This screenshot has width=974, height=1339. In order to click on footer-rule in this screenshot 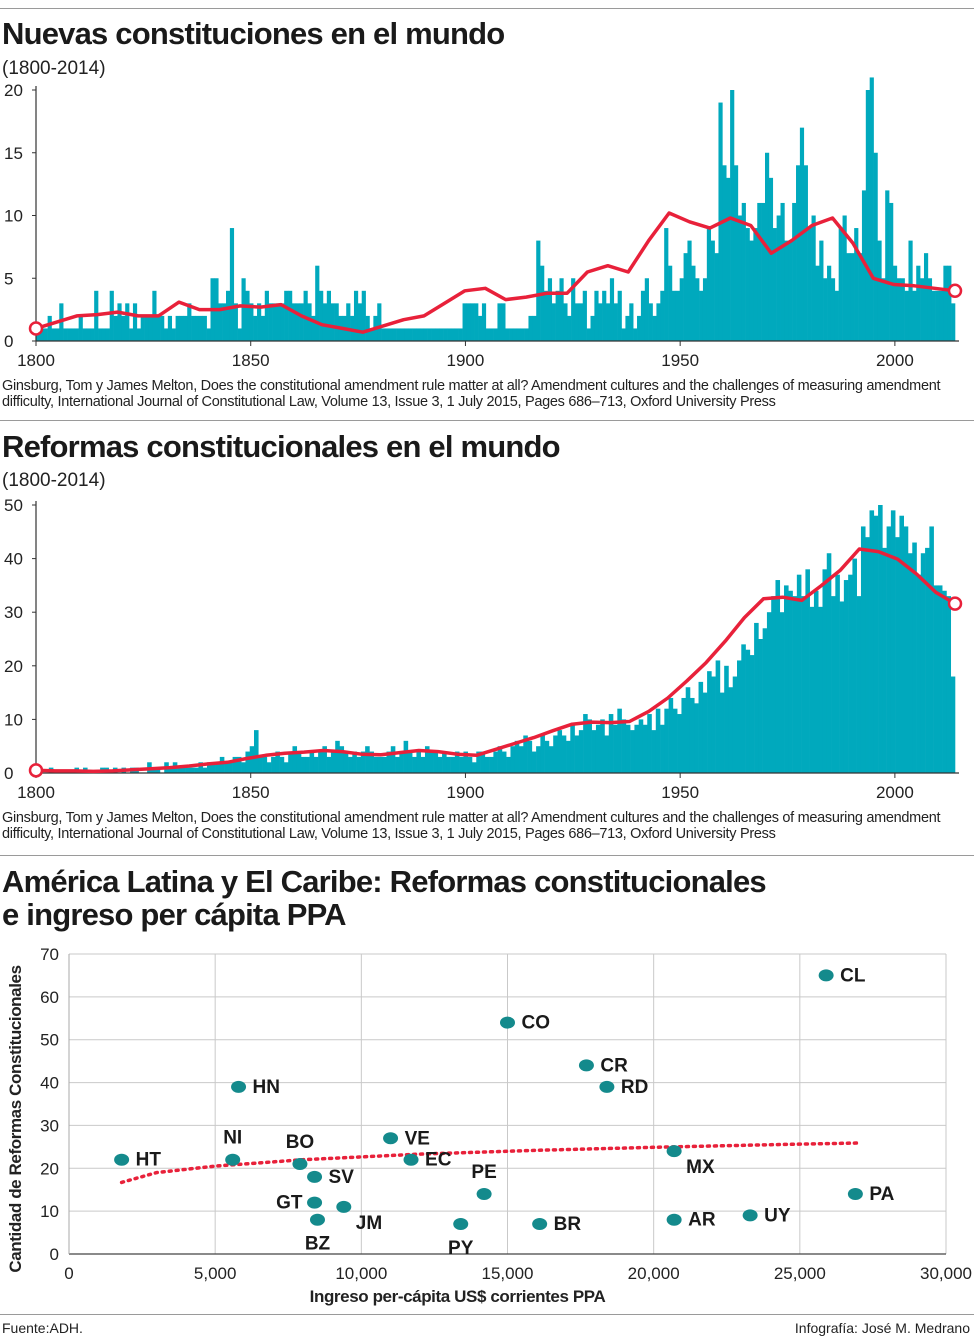, I will do `click(487, 1314)`.